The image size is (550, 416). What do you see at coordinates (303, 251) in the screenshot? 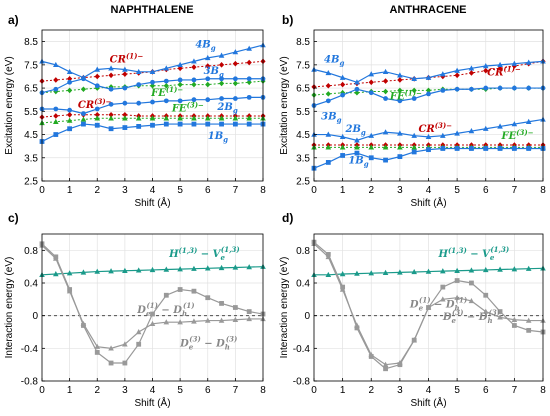
I see `ytick-label-d-4: 0.8` at bounding box center [303, 251].